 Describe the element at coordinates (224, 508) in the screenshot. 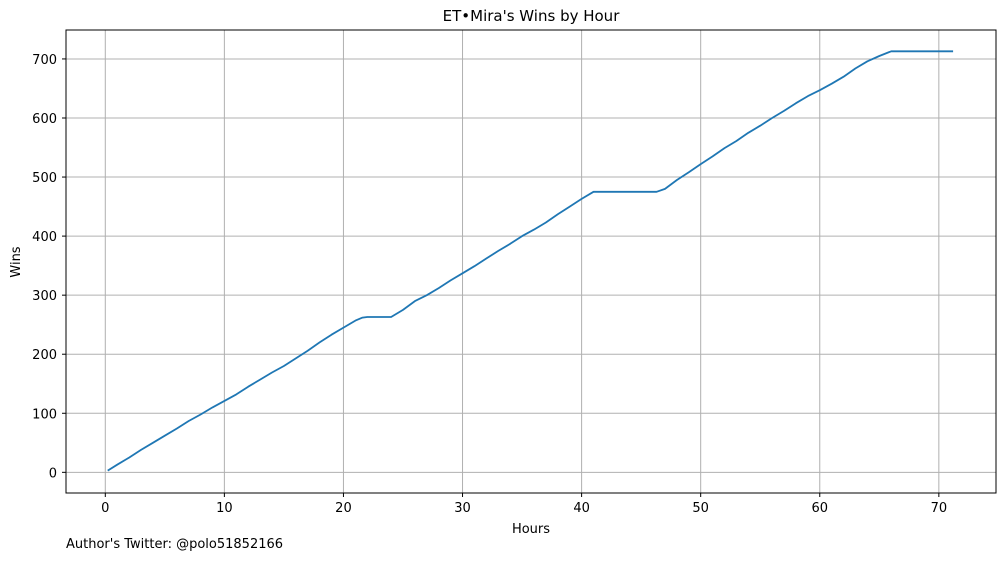

I see `x-tick-label: 10` at that location.